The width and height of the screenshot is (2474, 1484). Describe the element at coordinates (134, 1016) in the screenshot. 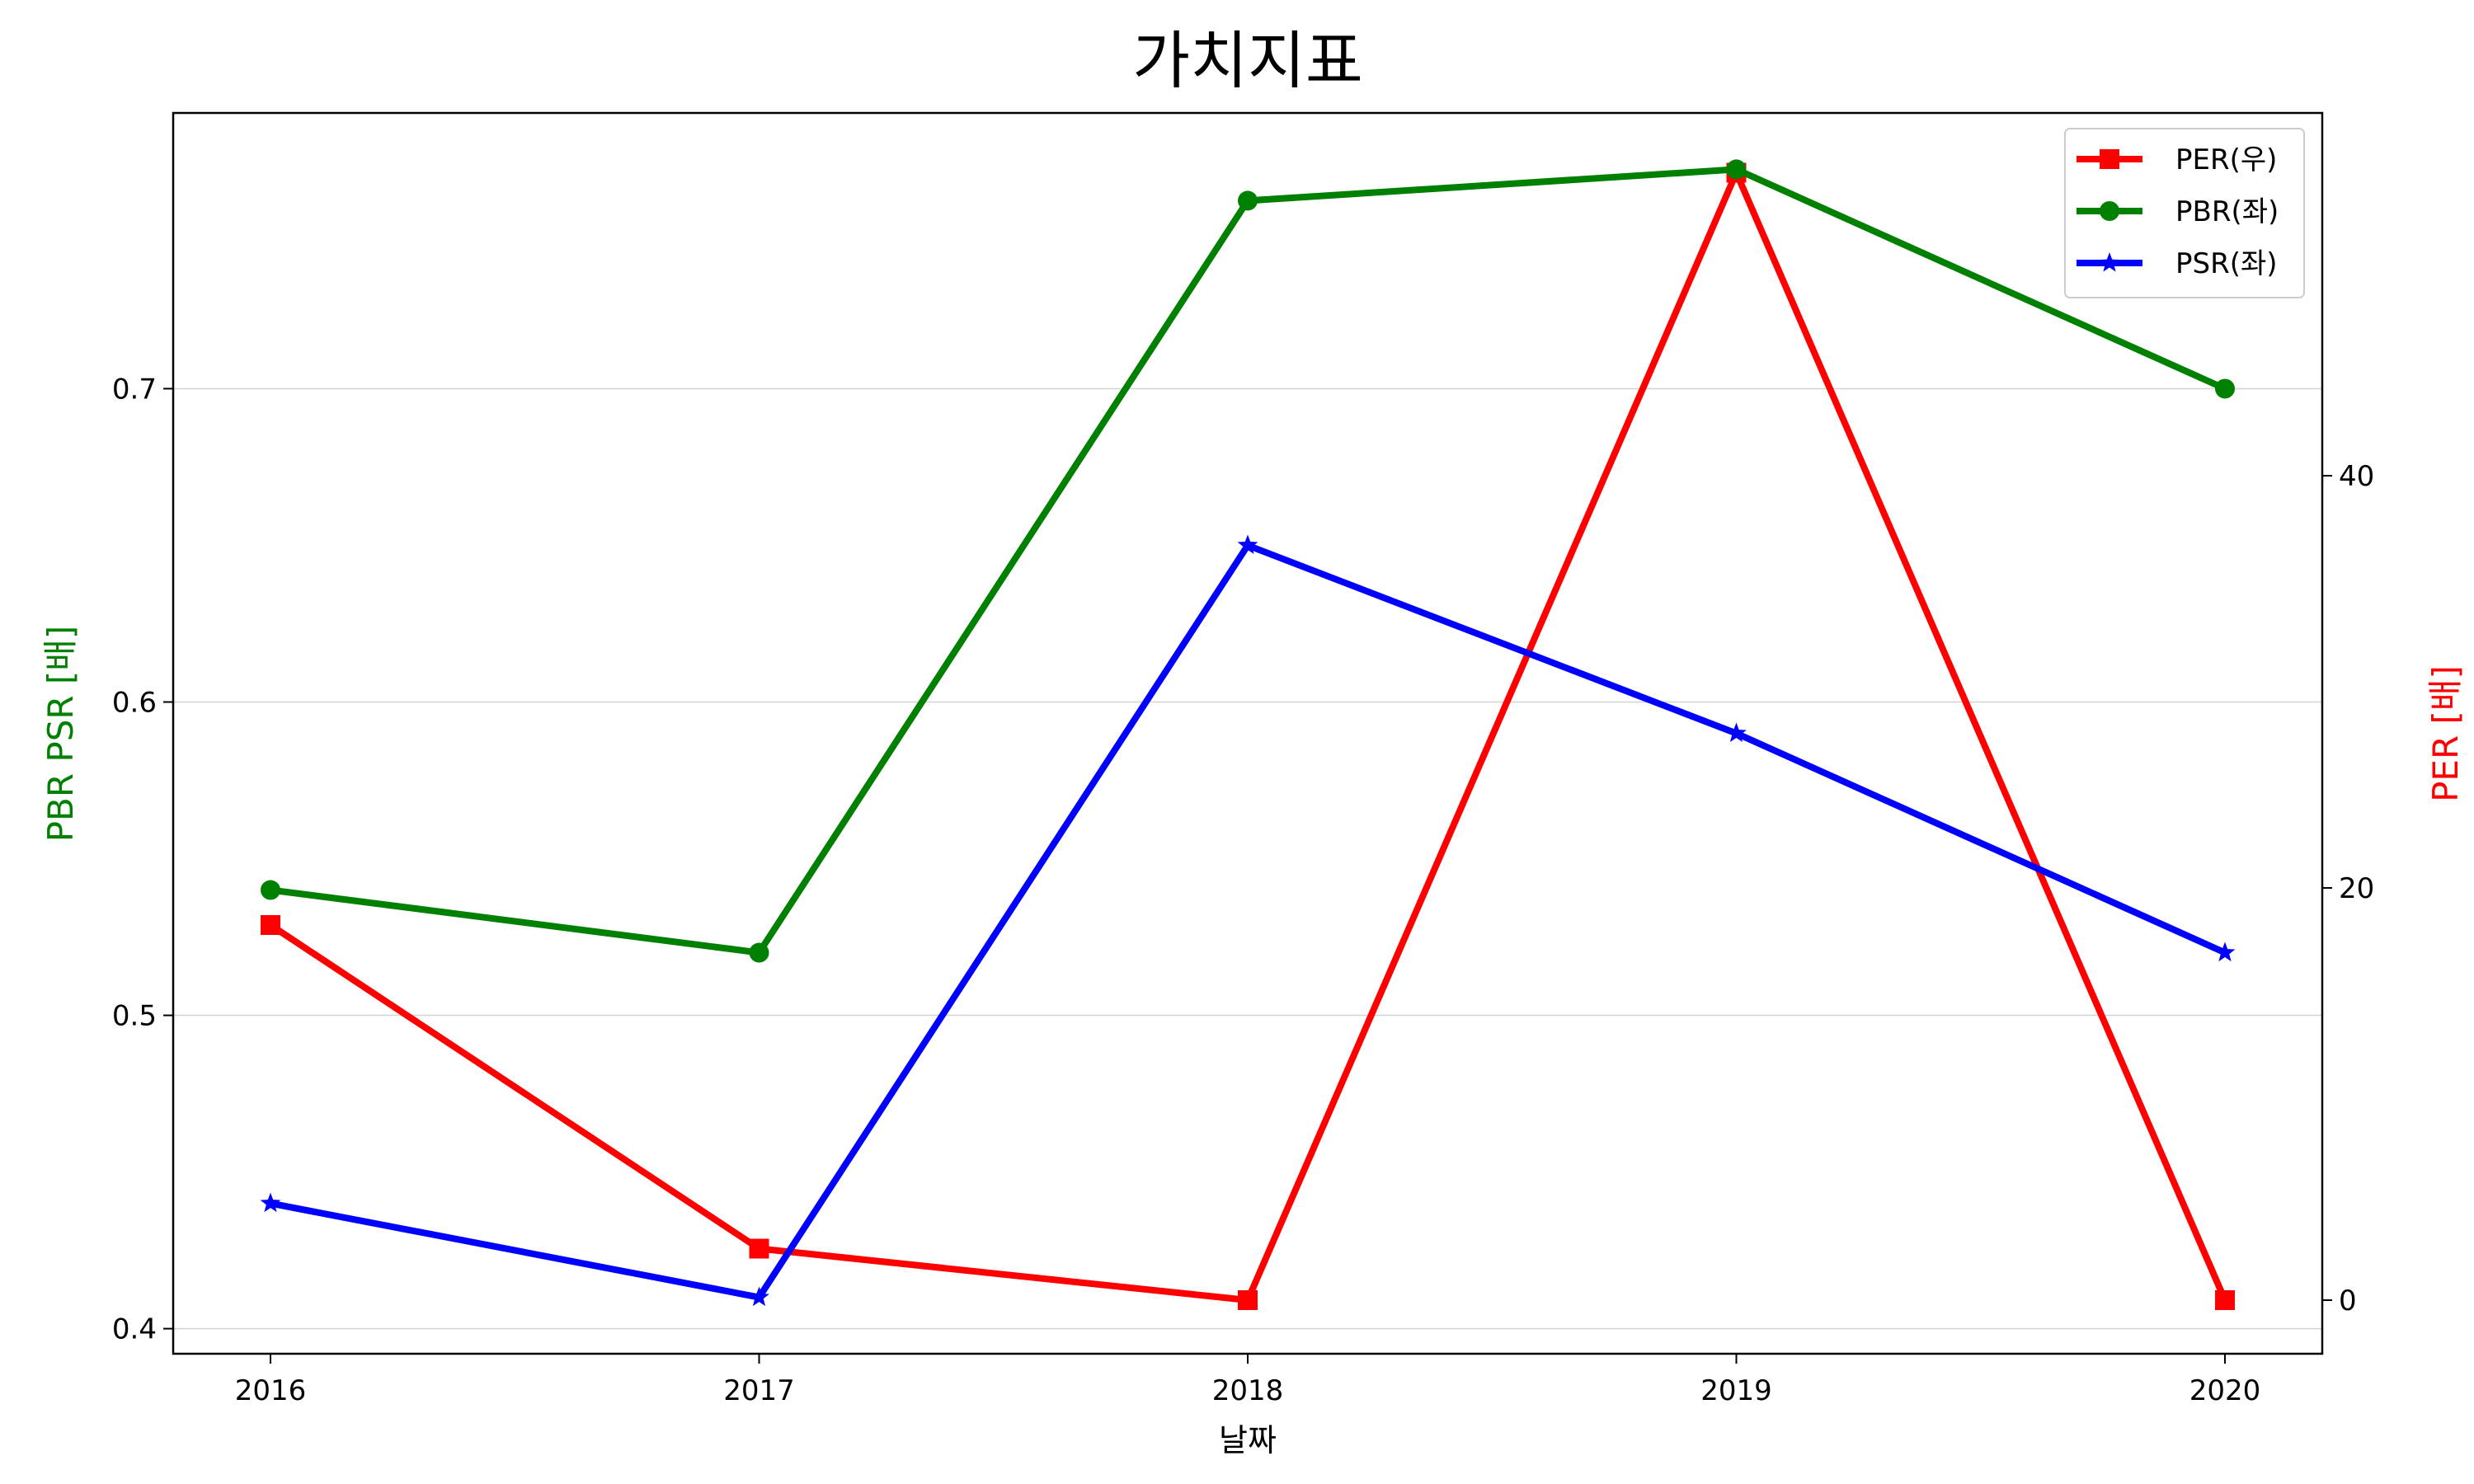

I see `y-left-tick-label: 0.5` at that location.